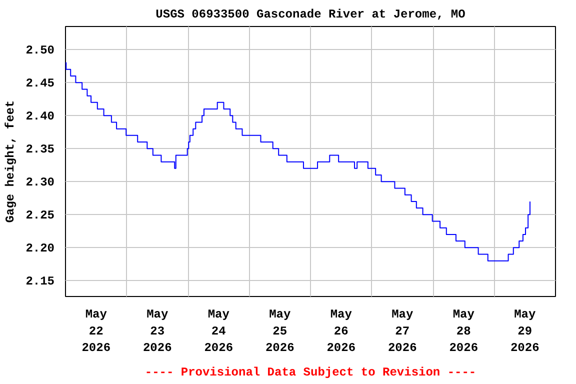  What do you see at coordinates (279, 332) in the screenshot?
I see `x-tick-label: May 25 2026` at bounding box center [279, 332].